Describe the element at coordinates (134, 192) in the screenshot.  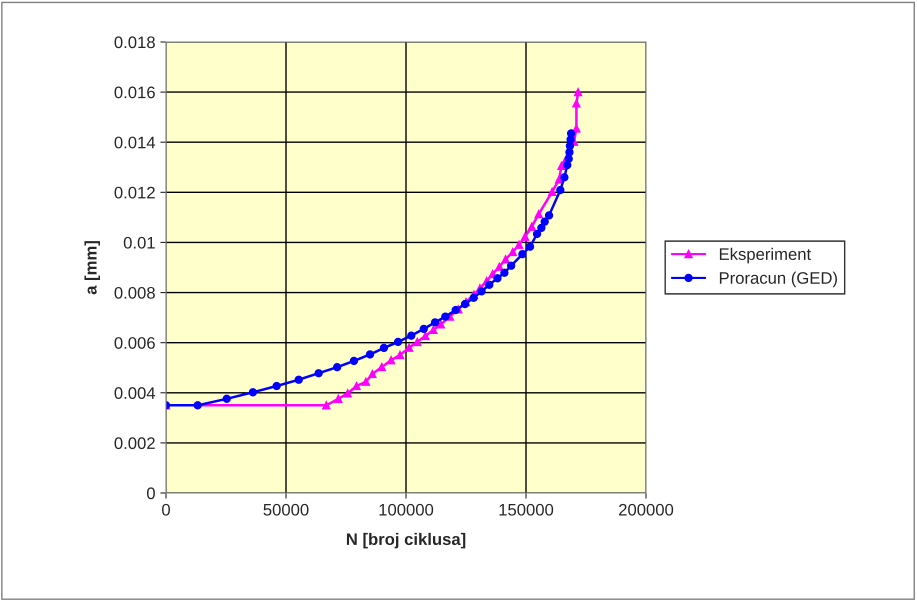
I see `y-tick-label: 0.012` at that location.